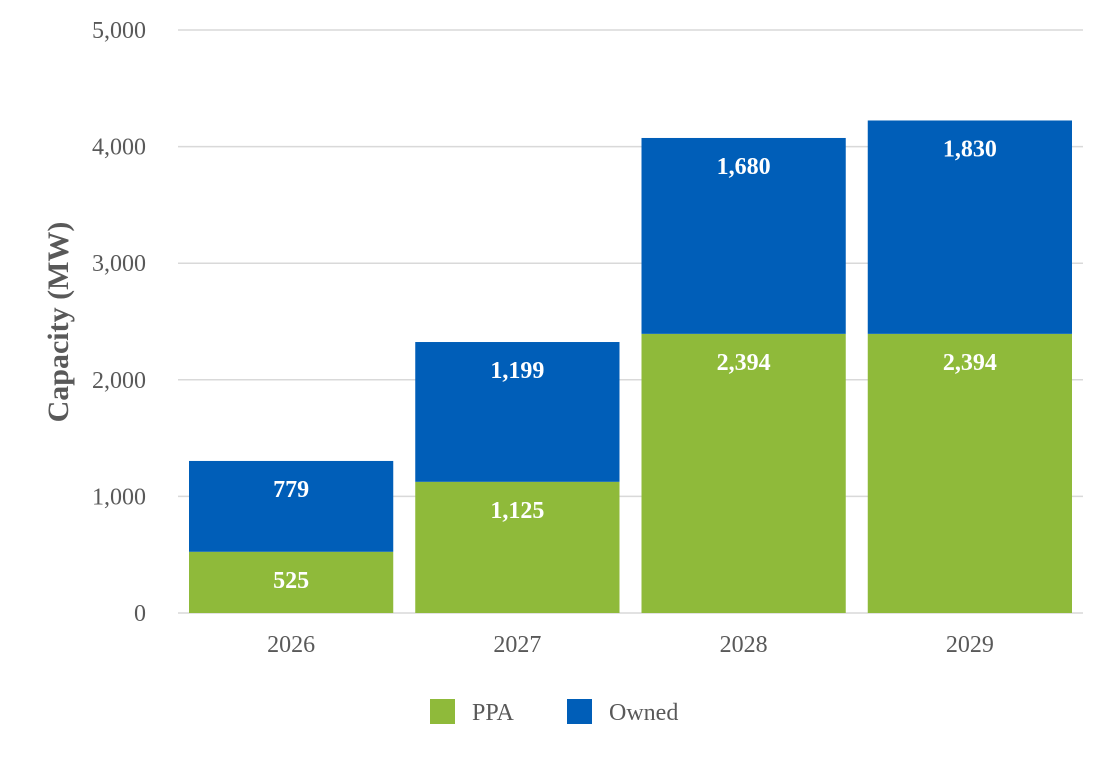 Image resolution: width=1112 pixels, height=768 pixels. Describe the element at coordinates (969, 227) in the screenshot. I see `bar-owned-2029` at that location.